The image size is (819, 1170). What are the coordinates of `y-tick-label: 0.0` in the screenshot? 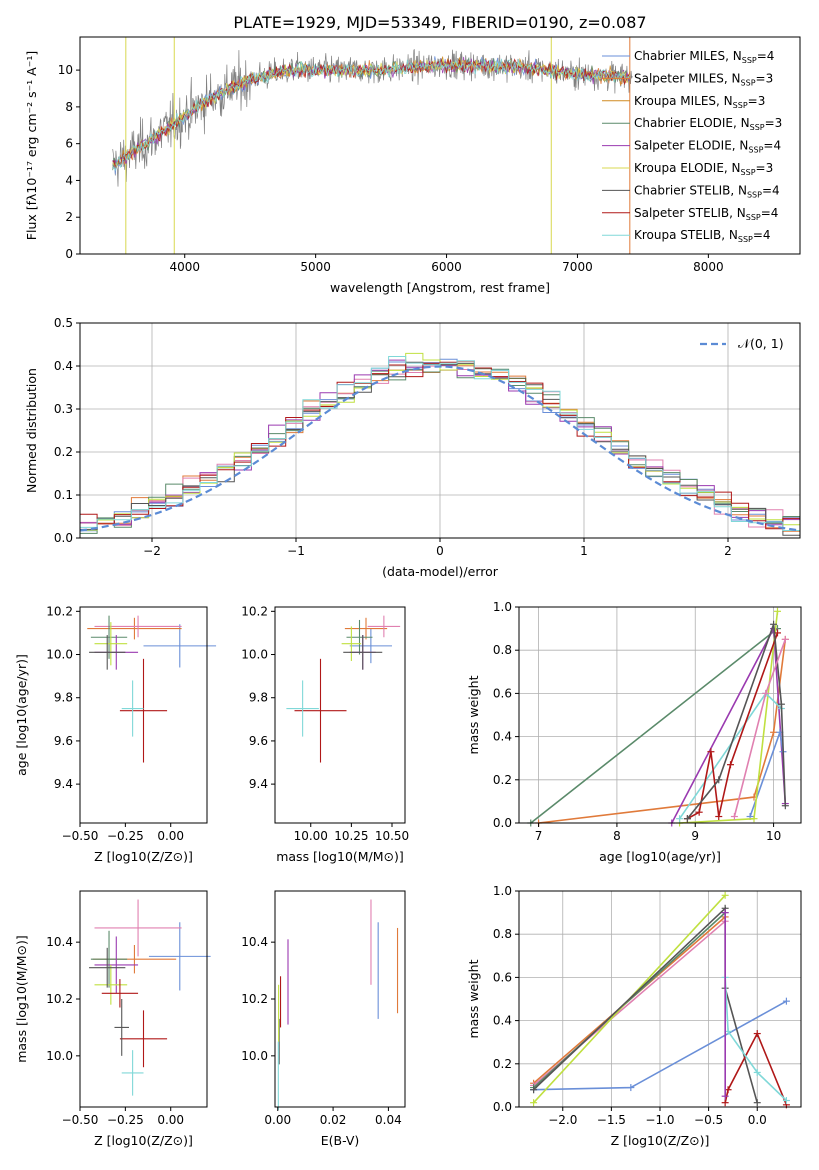 It's located at (502, 823).